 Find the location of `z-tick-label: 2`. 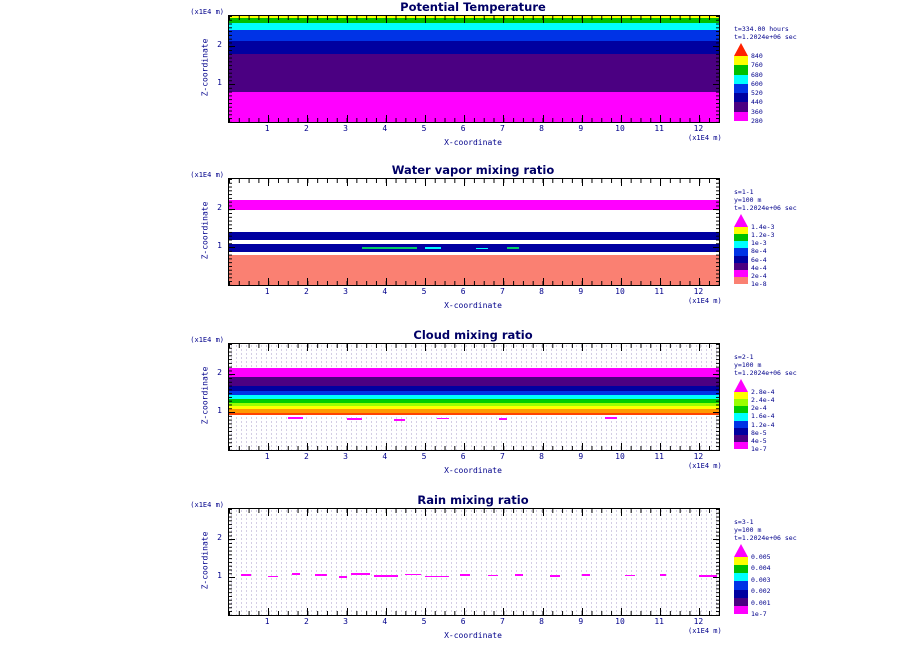

z-tick-label: 2 is located at coordinates (219, 538).